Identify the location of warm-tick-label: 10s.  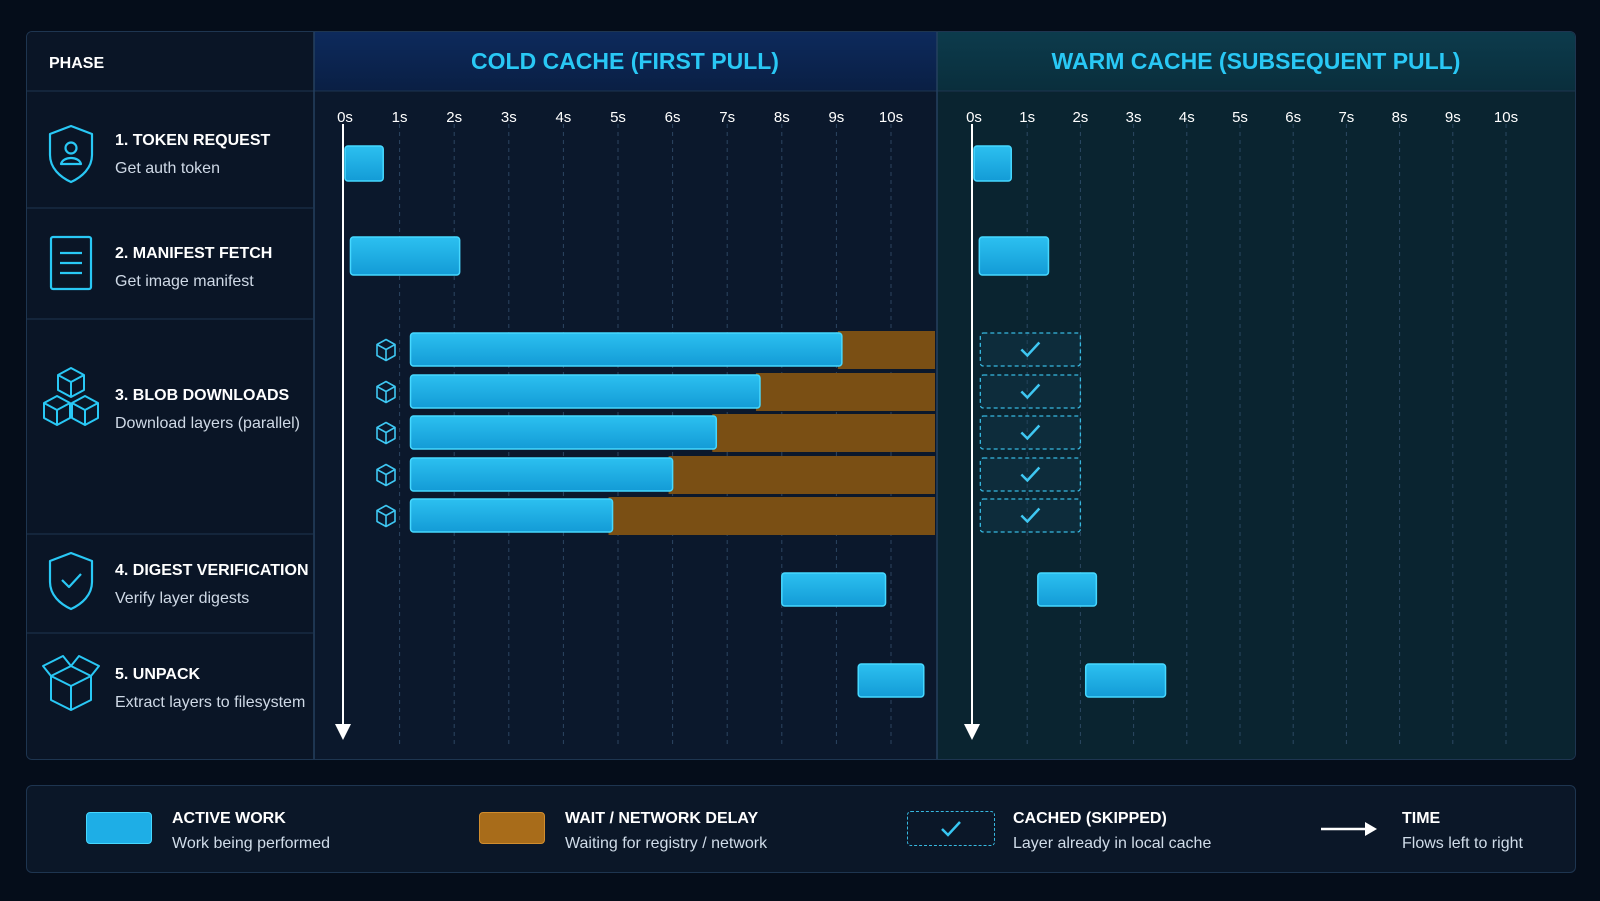
(1506, 117).